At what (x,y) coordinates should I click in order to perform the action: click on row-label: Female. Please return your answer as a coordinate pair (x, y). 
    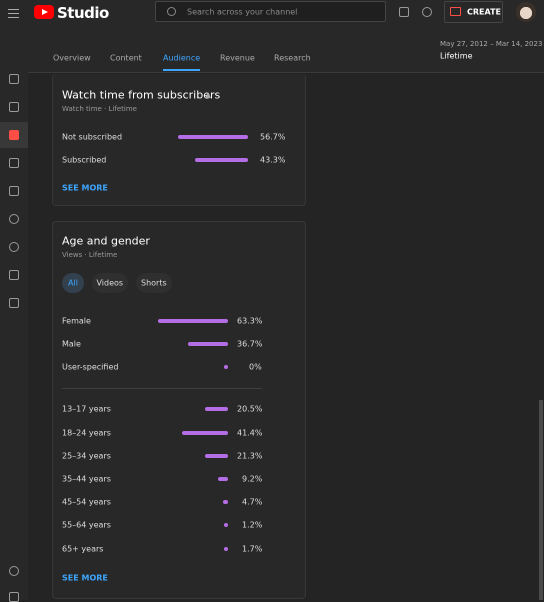
    Looking at the image, I should click on (76, 321).